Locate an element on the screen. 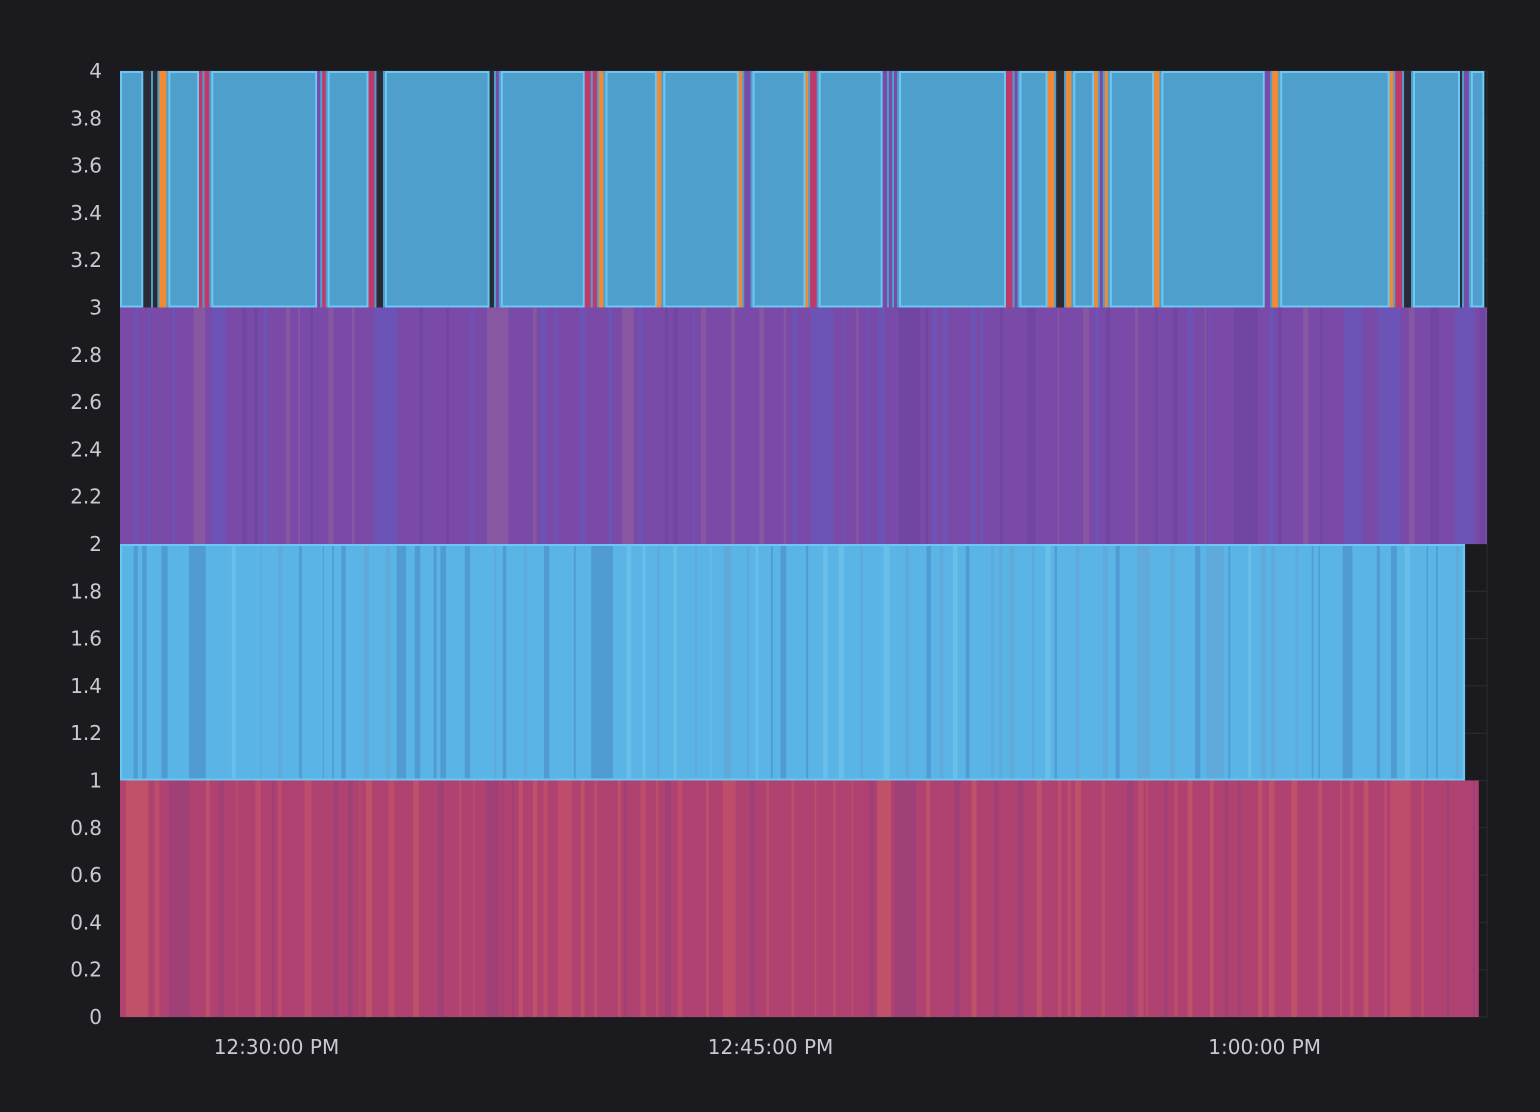  x-tick-label: 12:30:00 PM is located at coordinates (277, 1047).